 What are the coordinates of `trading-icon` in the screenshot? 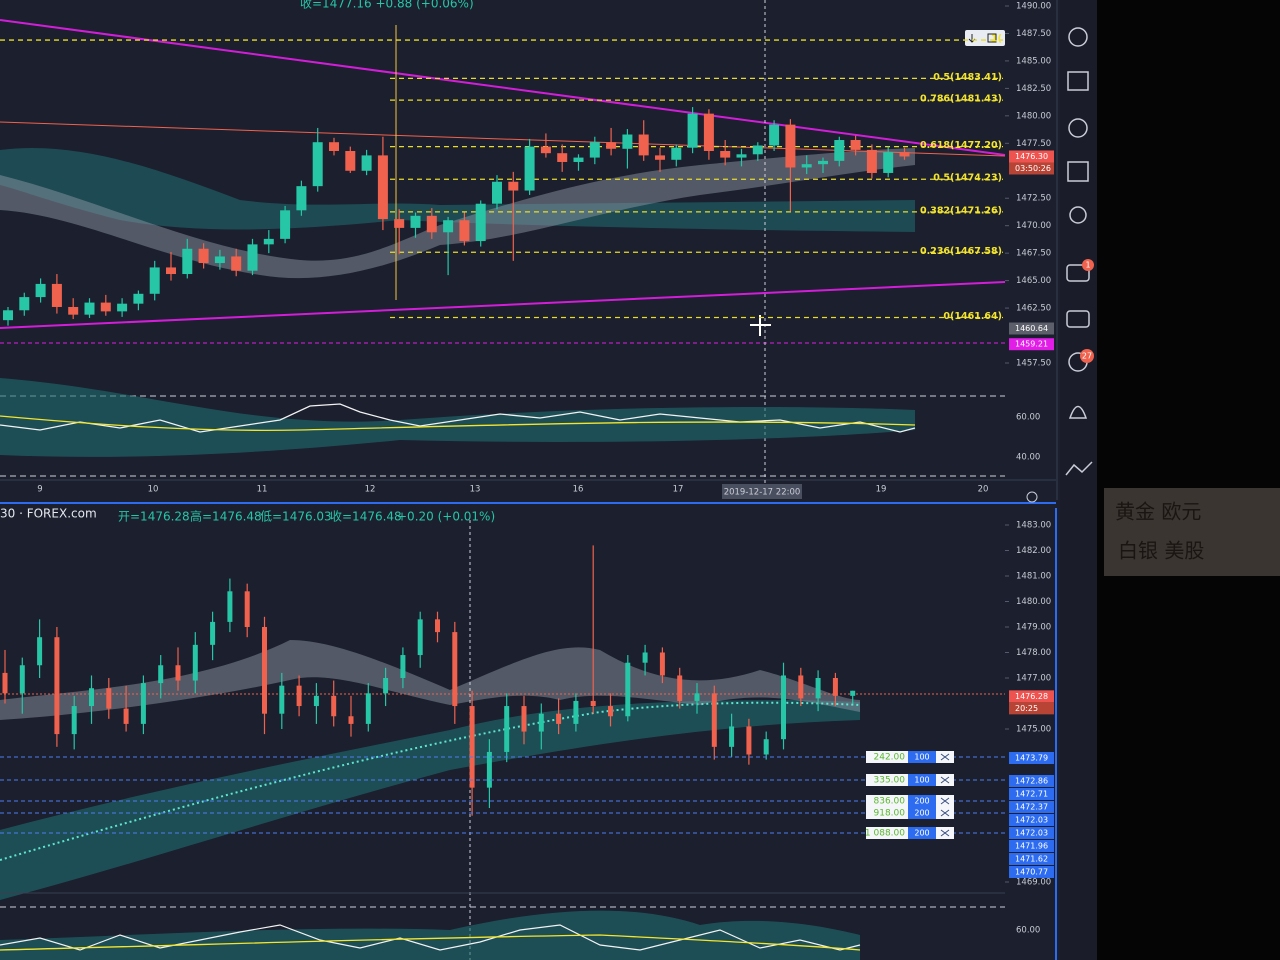 It's located at (1079, 468).